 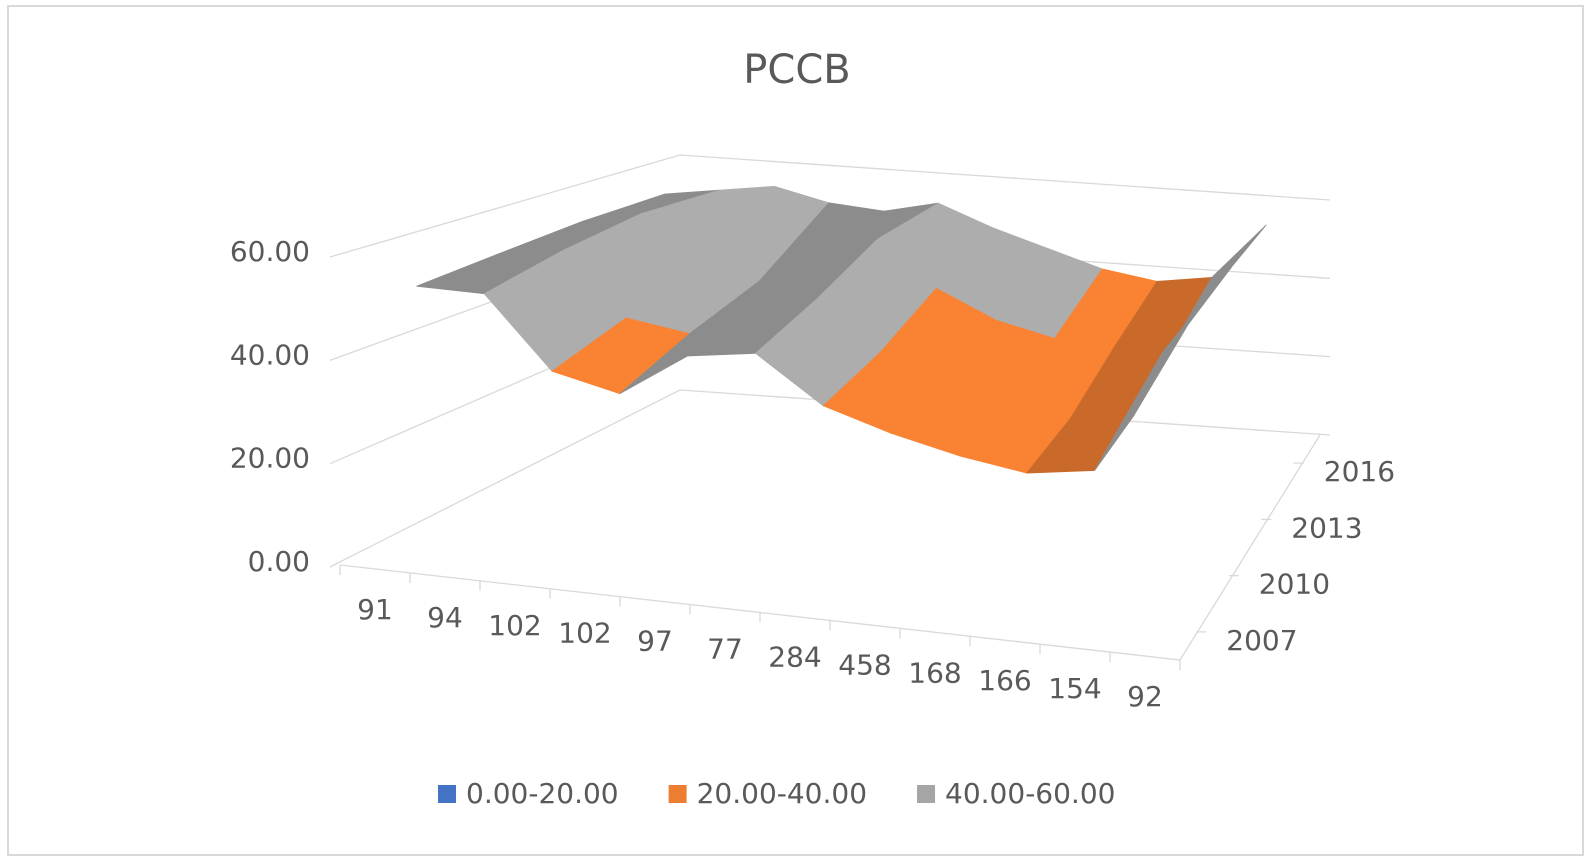 I want to click on x-tick-label: 168, so click(x=934, y=672).